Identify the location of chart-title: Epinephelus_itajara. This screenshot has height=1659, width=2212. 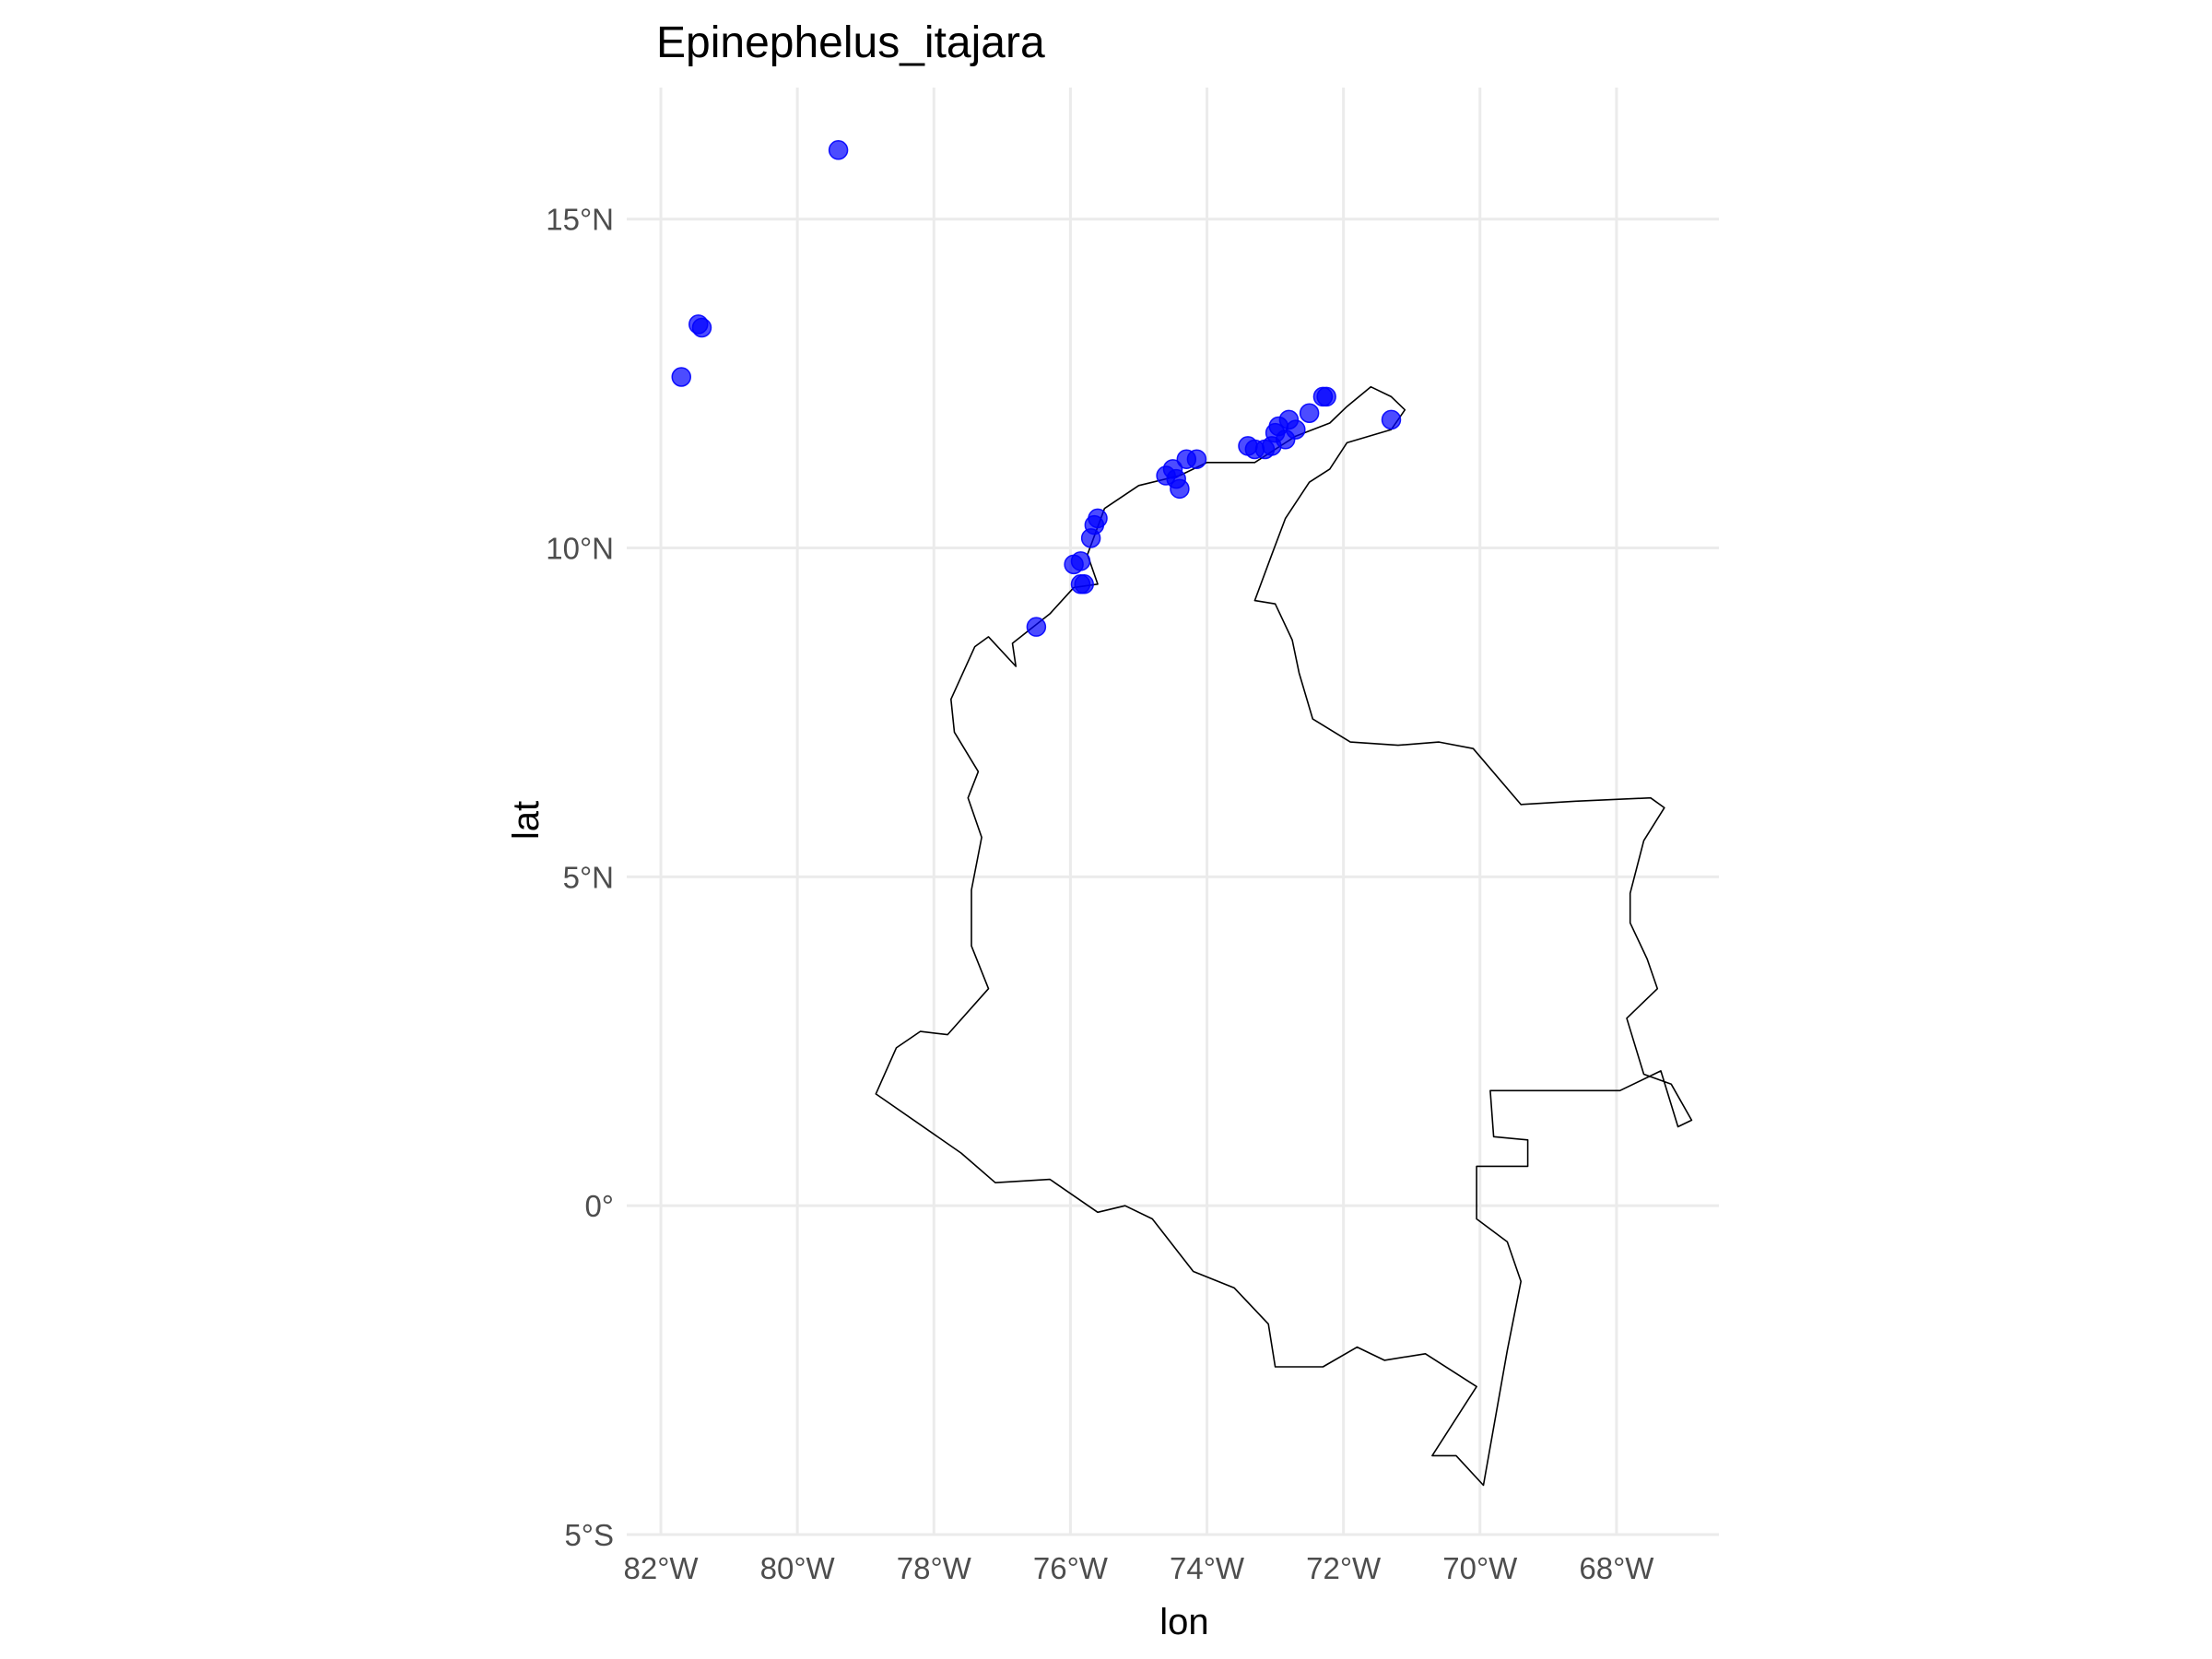
(850, 42).